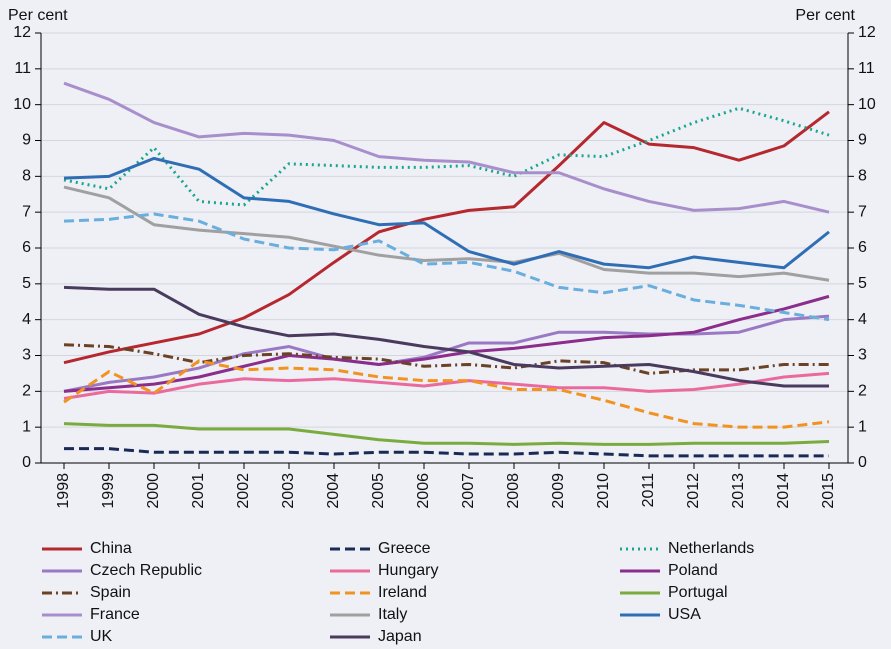 Image resolution: width=891 pixels, height=649 pixels. What do you see at coordinates (243, 491) in the screenshot?
I see `x-tick-label: 2002` at bounding box center [243, 491].